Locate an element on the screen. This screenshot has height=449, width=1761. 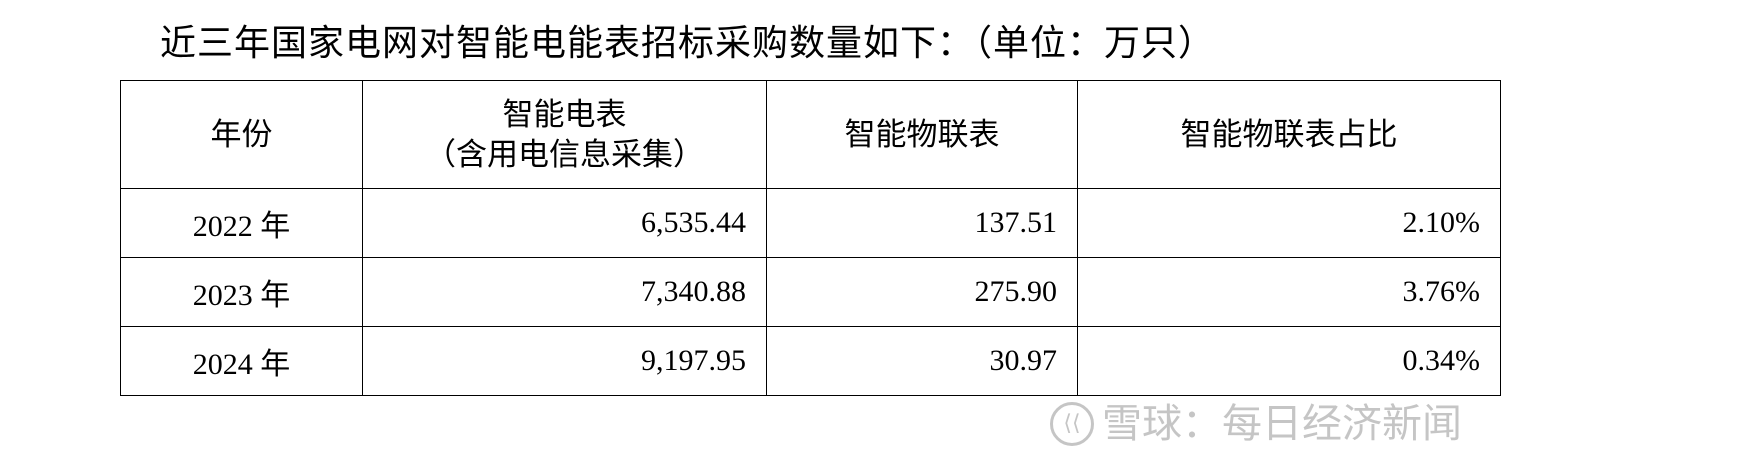
cell-year: 2023 年 is located at coordinates (241, 292).